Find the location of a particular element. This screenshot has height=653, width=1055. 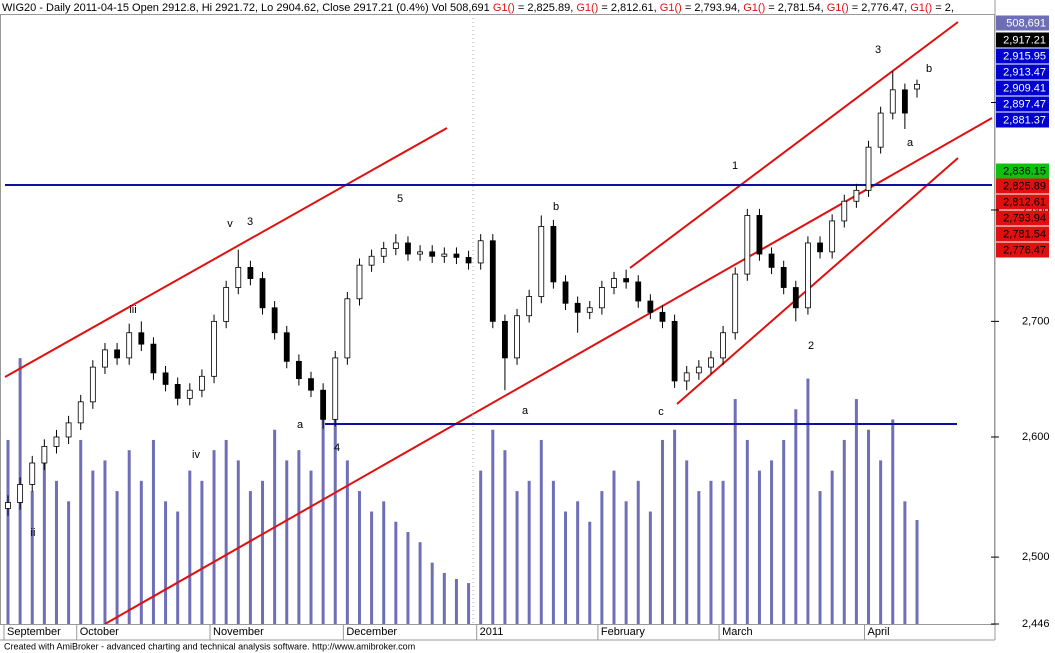

value-label: 2,897.47 is located at coordinates (1024, 104).